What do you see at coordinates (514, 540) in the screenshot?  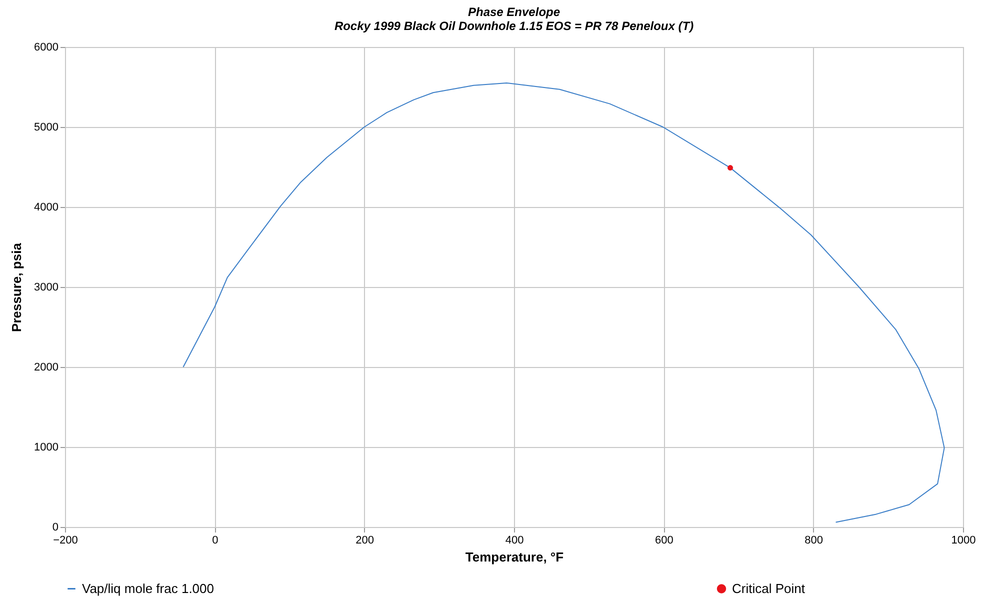 I see `x-tick-label: 400` at bounding box center [514, 540].